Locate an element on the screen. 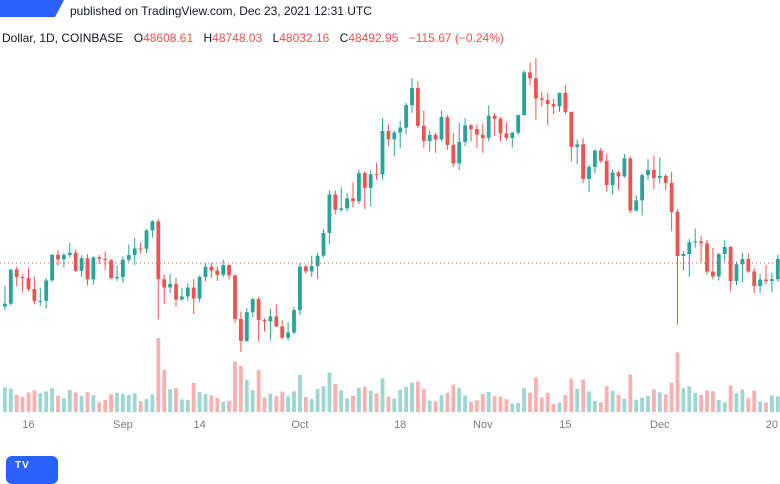 The width and height of the screenshot is (780, 484). open-value: 48608.61 is located at coordinates (168, 38).